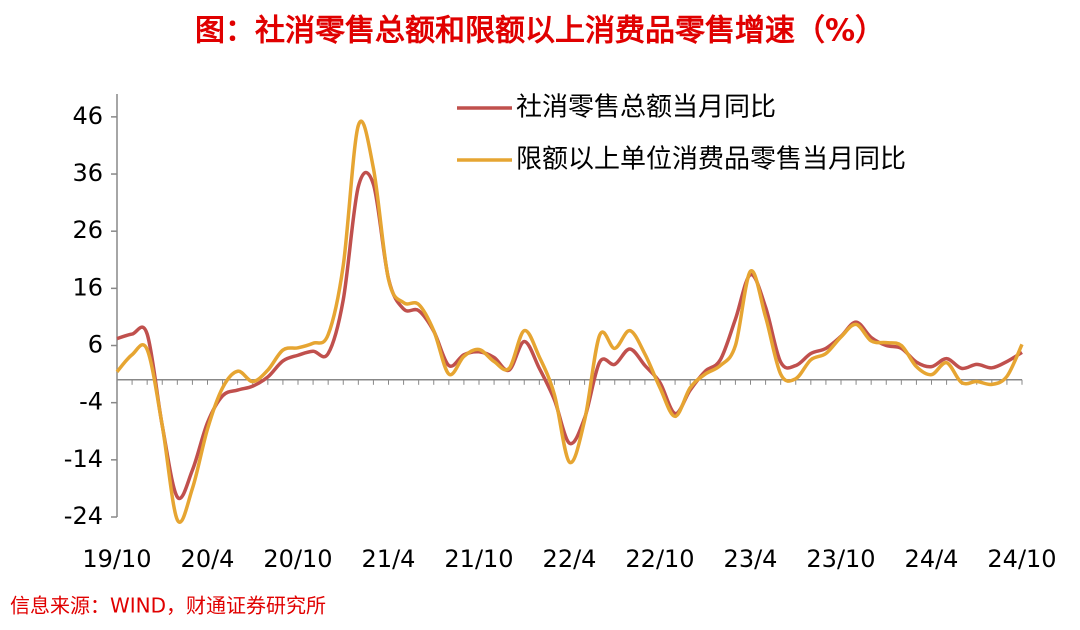 This screenshot has width=1080, height=630. What do you see at coordinates (168, 606) in the screenshot?
I see `source-note: 信息来源：WIND，财通证券研究所` at bounding box center [168, 606].